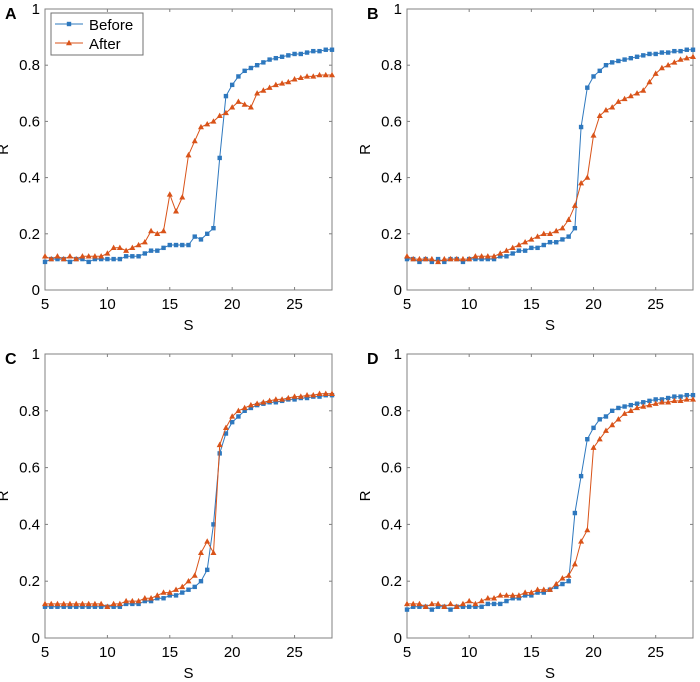  What do you see at coordinates (188, 500) in the screenshot?
I see `series-before` at bounding box center [188, 500].